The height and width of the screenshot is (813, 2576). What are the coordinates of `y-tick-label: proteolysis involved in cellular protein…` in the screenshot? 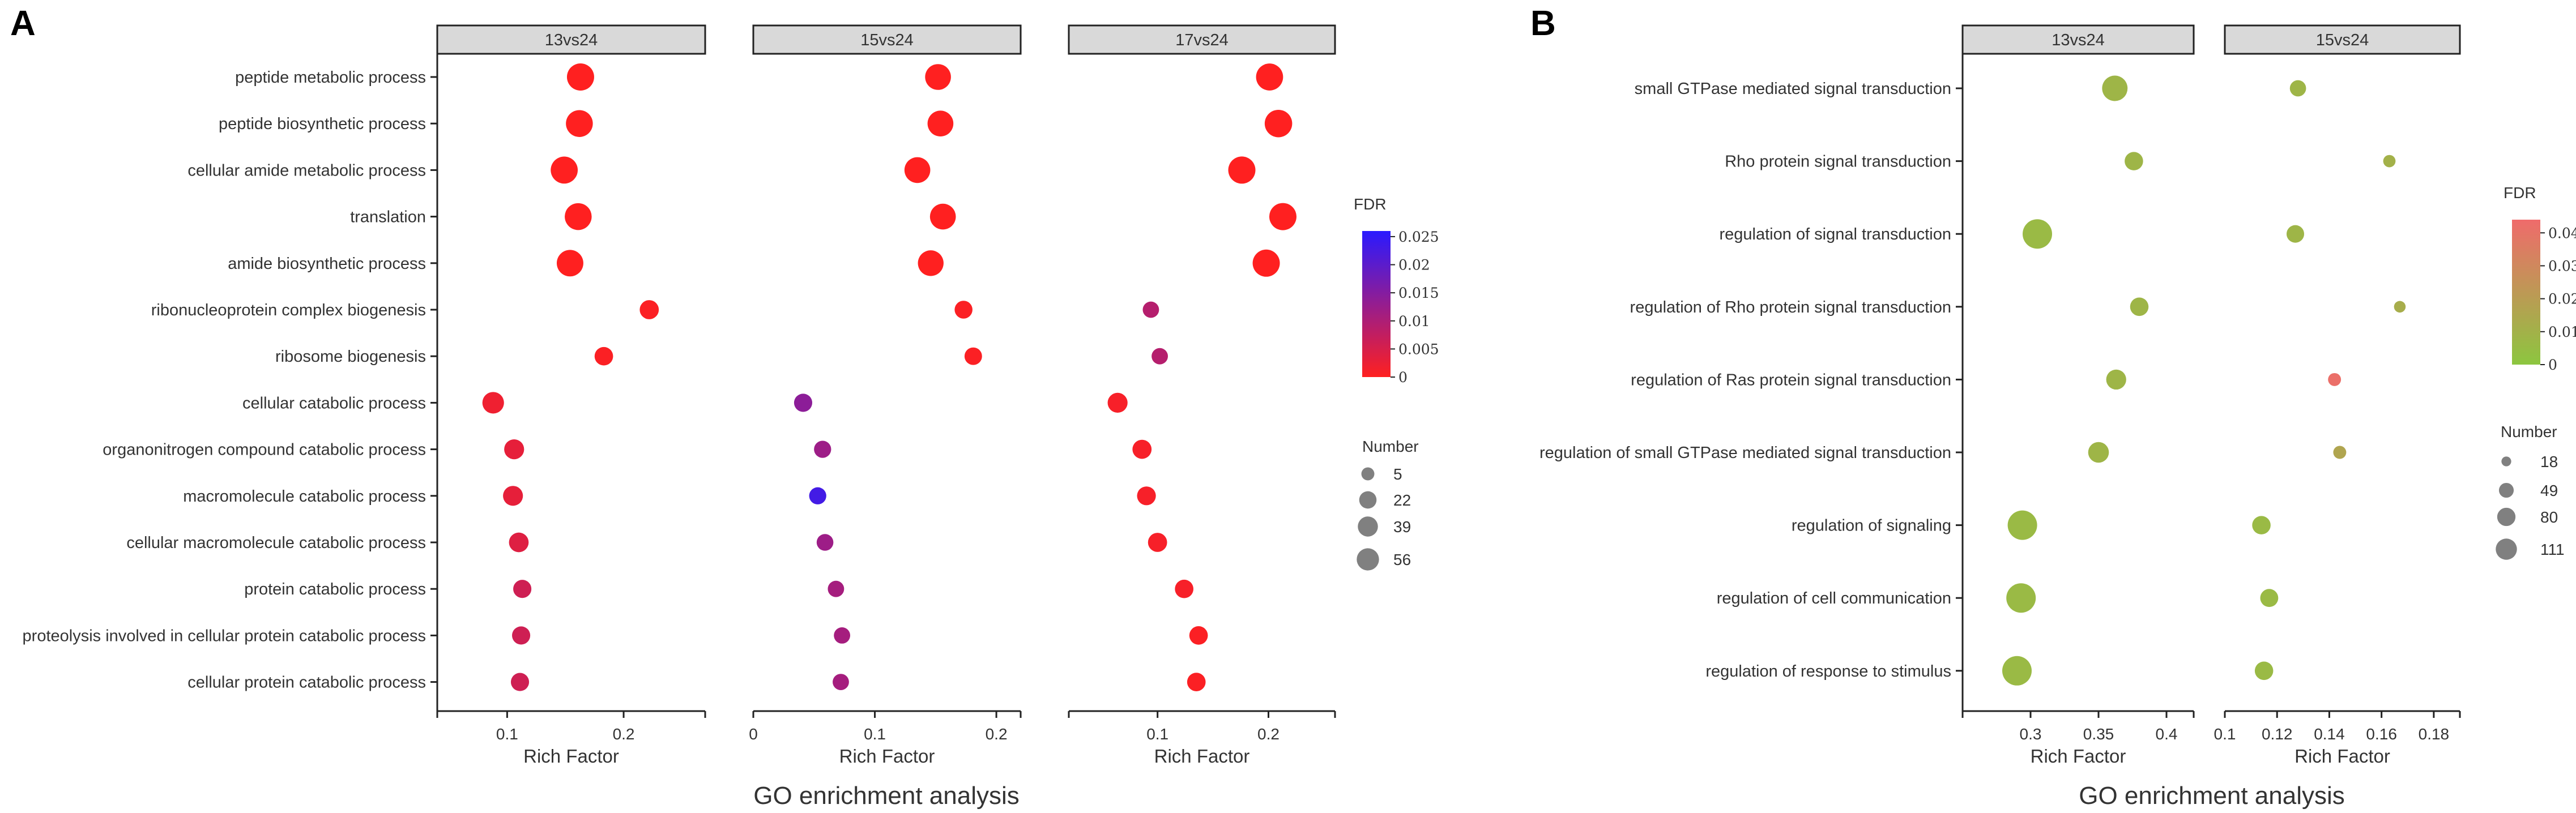 It's located at (224, 636).